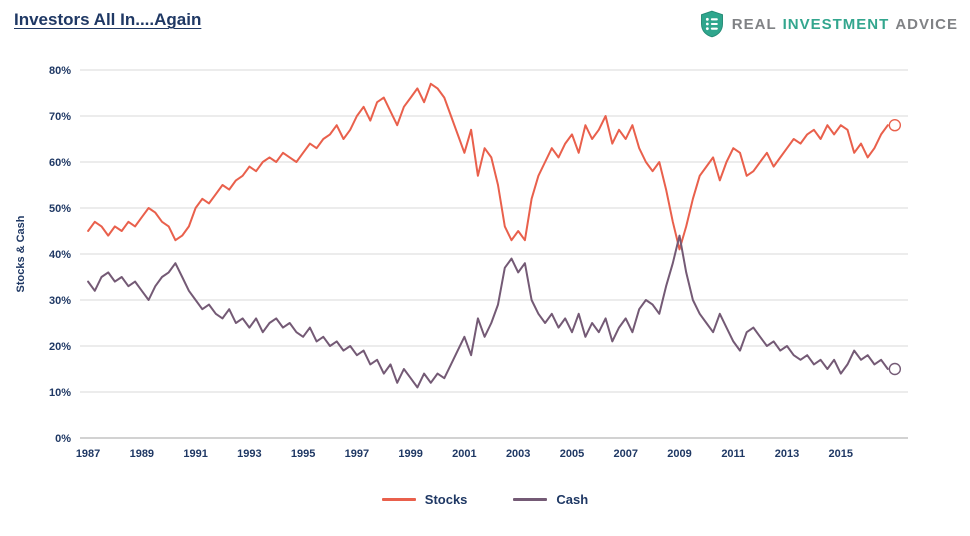  I want to click on stocks-line-swatch, so click(398, 499).